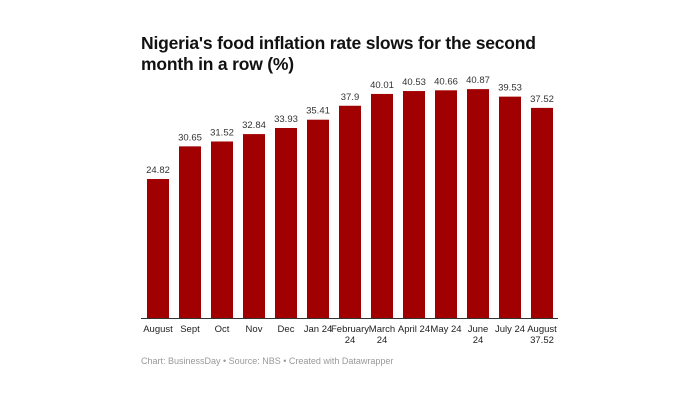  Describe the element at coordinates (222, 329) in the screenshot. I see `category-label: Oct` at that location.